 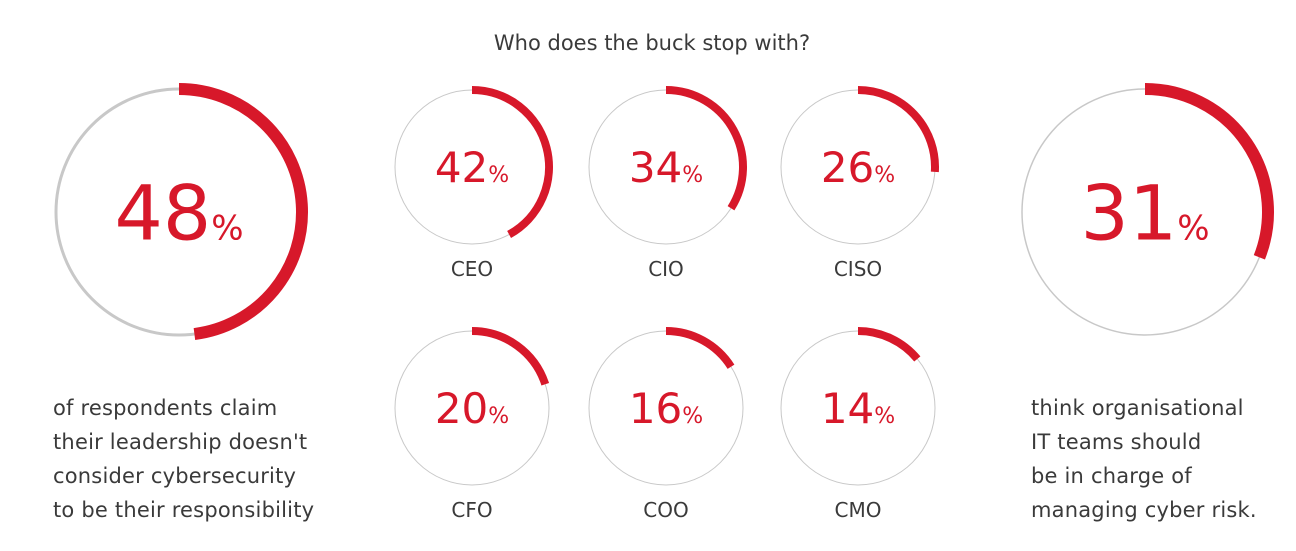 What do you see at coordinates (858, 269) in the screenshot?
I see `donut-ciso-role-label: CISO` at bounding box center [858, 269].